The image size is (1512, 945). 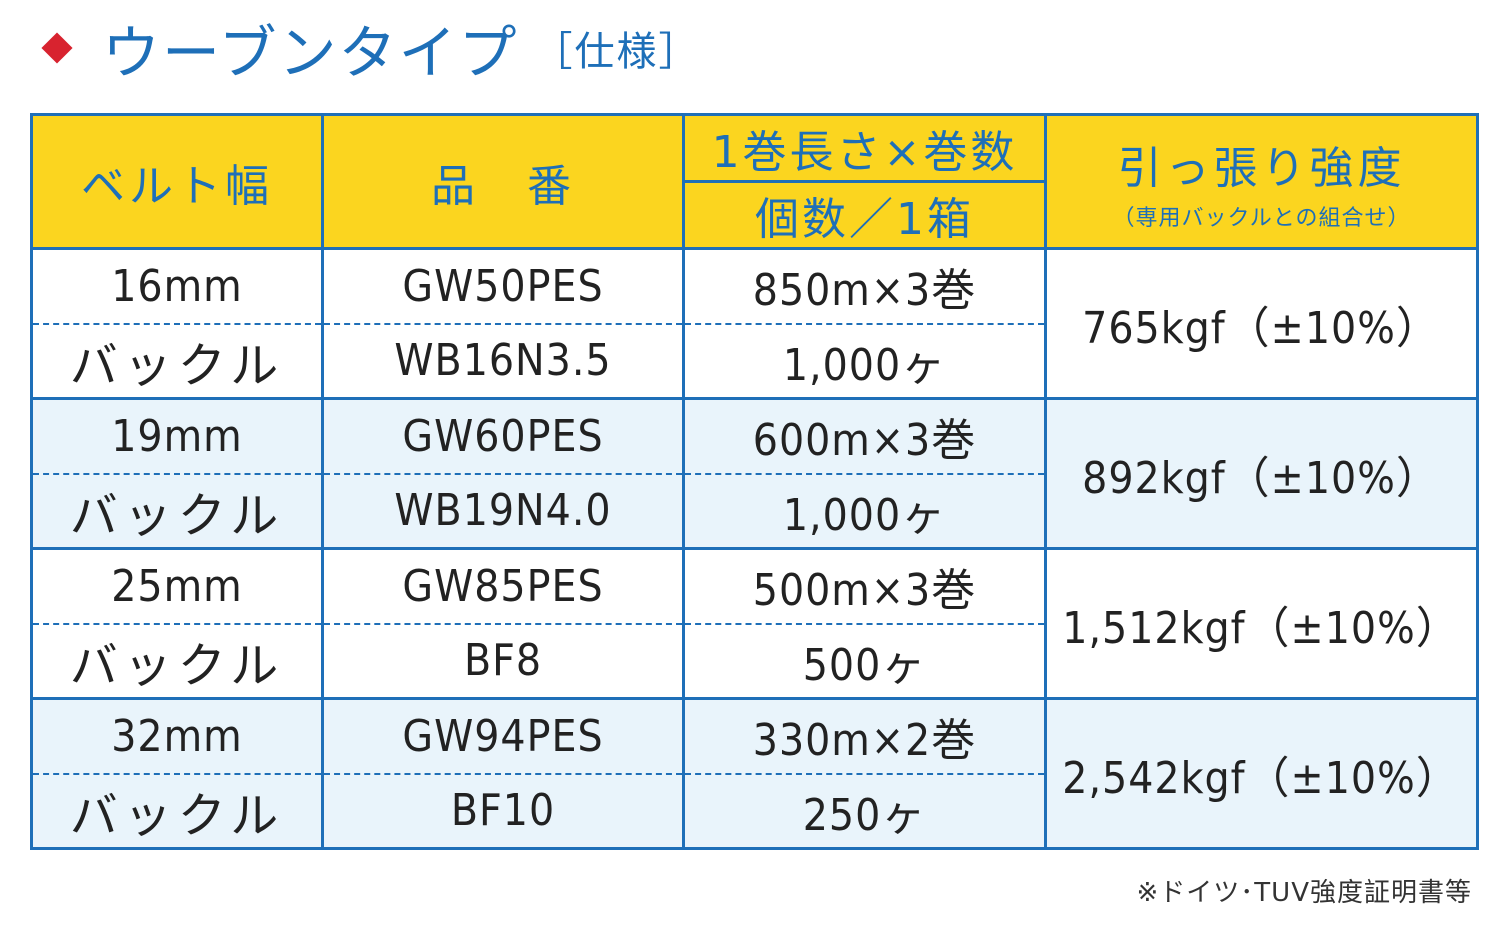 I want to click on table-row: バックル BF10 250ヶ, so click(x=754, y=811).